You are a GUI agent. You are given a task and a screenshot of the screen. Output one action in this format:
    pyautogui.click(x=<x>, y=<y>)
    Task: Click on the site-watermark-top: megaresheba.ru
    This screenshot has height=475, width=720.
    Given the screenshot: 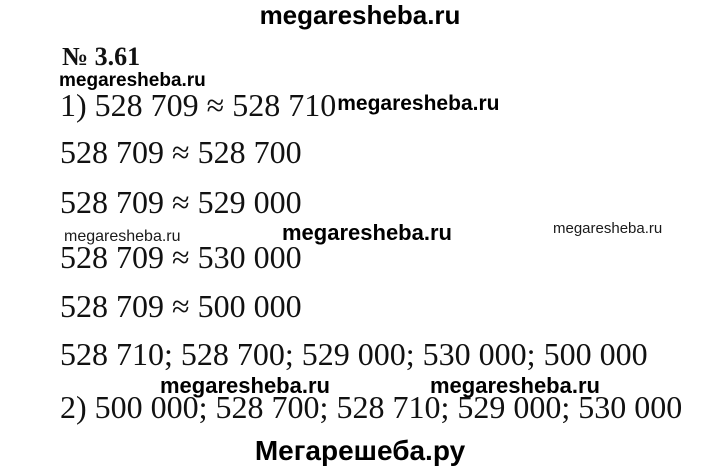 What is the action you would take?
    pyautogui.click(x=360, y=15)
    